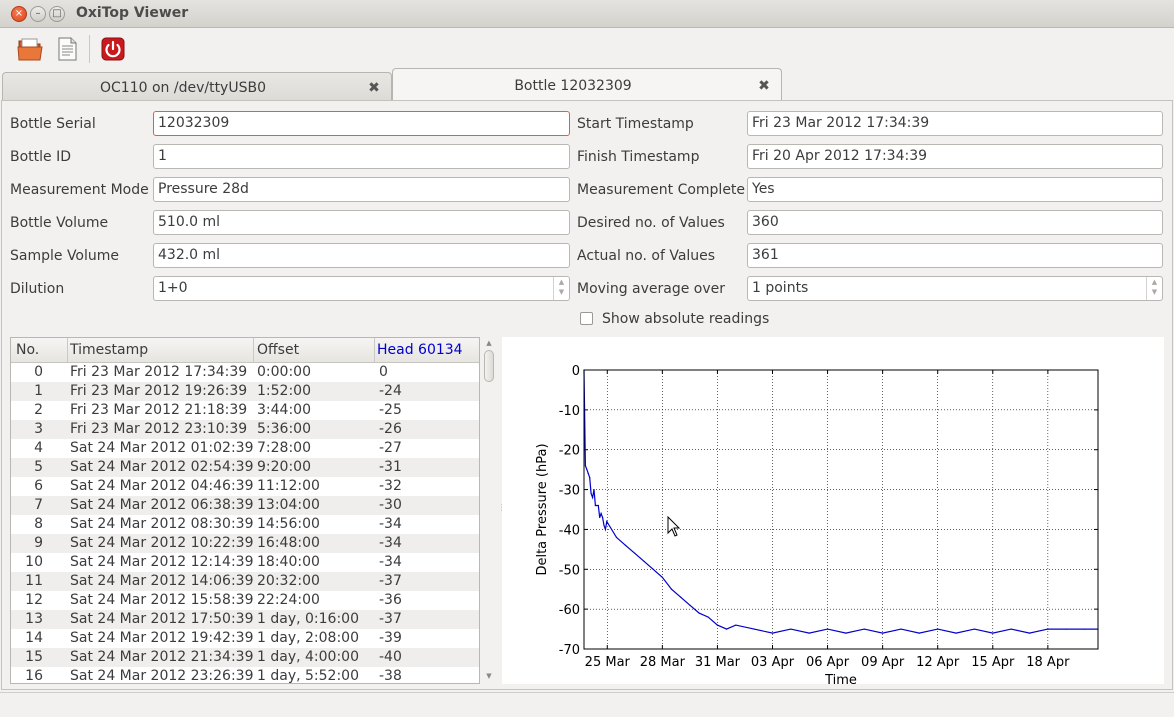  I want to click on finish-timestamp-field: Fri 20 Apr 2012 17:34:39, so click(955, 156).